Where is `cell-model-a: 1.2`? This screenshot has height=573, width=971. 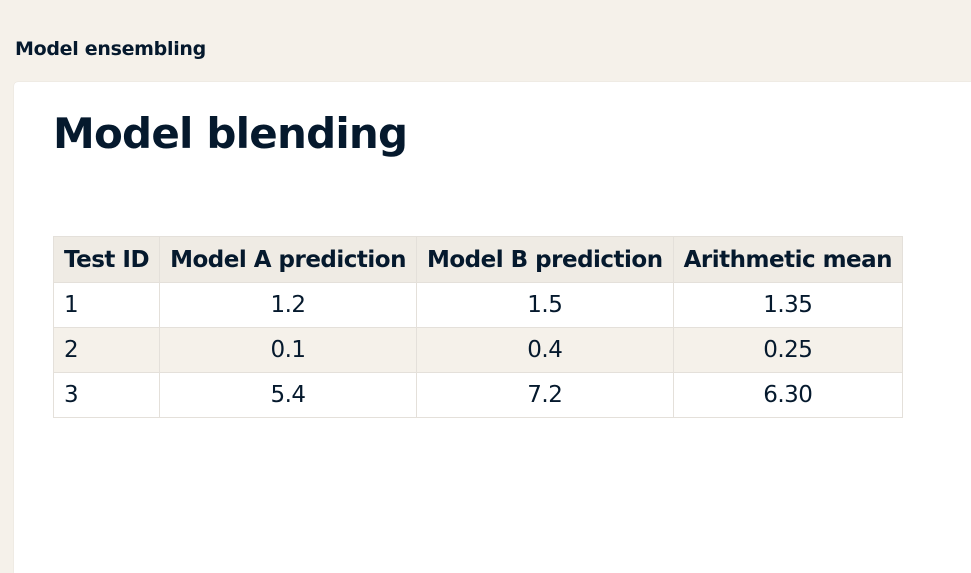
cell-model-a: 1.2 is located at coordinates (288, 305).